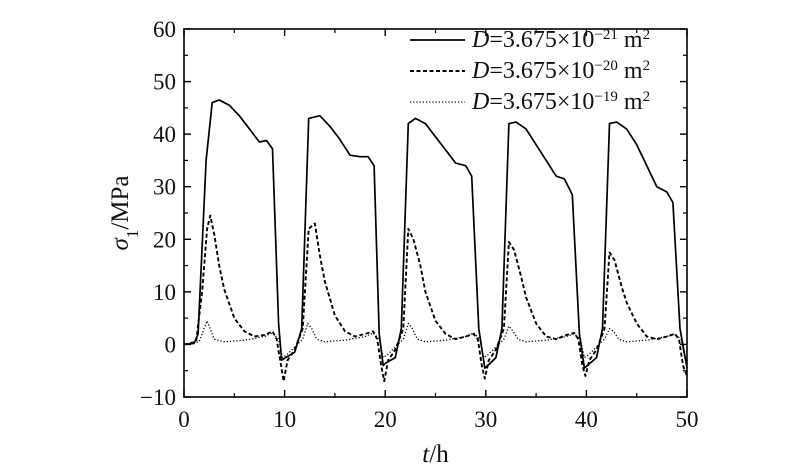  I want to click on y-tick-label: 10, so click(164, 292).